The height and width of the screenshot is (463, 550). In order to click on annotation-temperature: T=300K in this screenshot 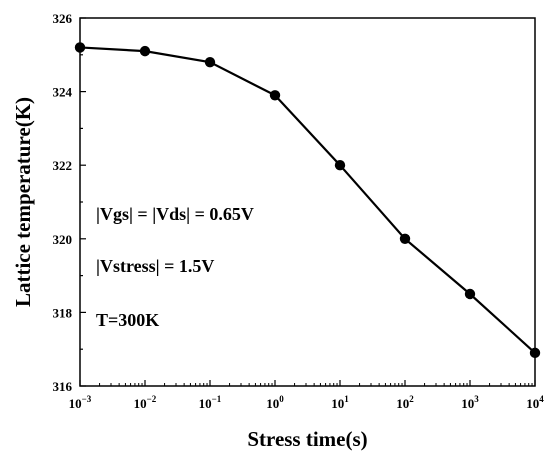, I will do `click(127, 320)`.